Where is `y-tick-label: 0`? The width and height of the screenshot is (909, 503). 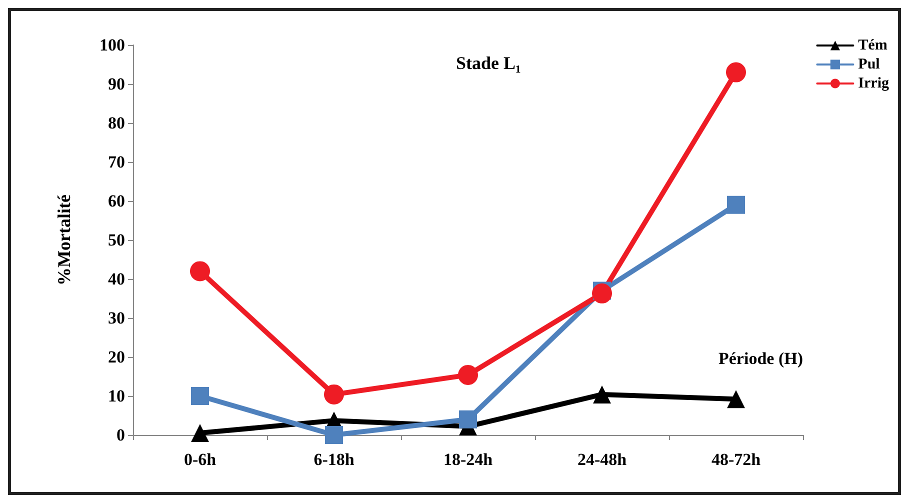
y-tick-label: 0 is located at coordinates (120, 435).